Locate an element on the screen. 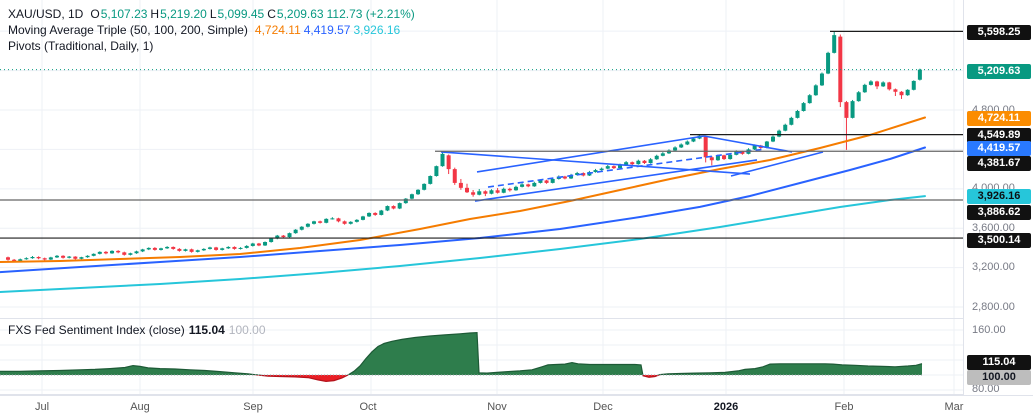  time-axis: Jul Aug Sep Oct Nov Dec 2026 Feb Mar is located at coordinates (516, 406).